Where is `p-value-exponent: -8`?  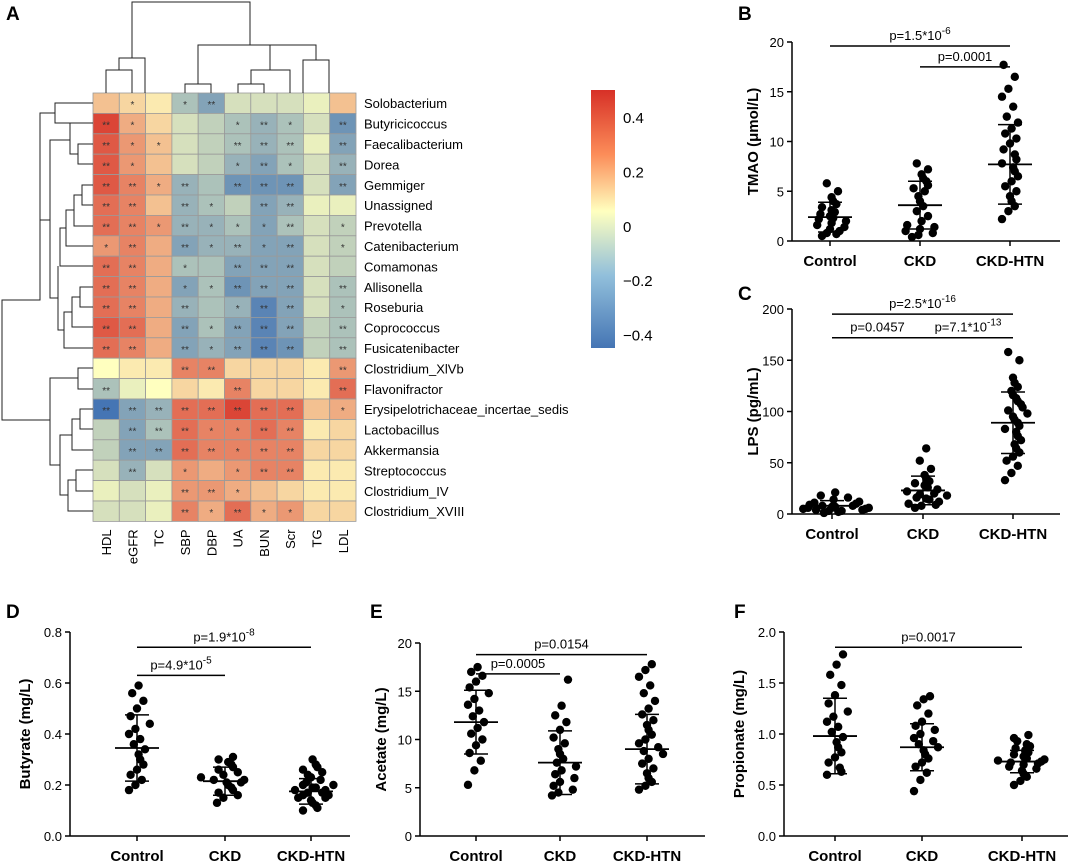
p-value-exponent: -8 is located at coordinates (250, 632).